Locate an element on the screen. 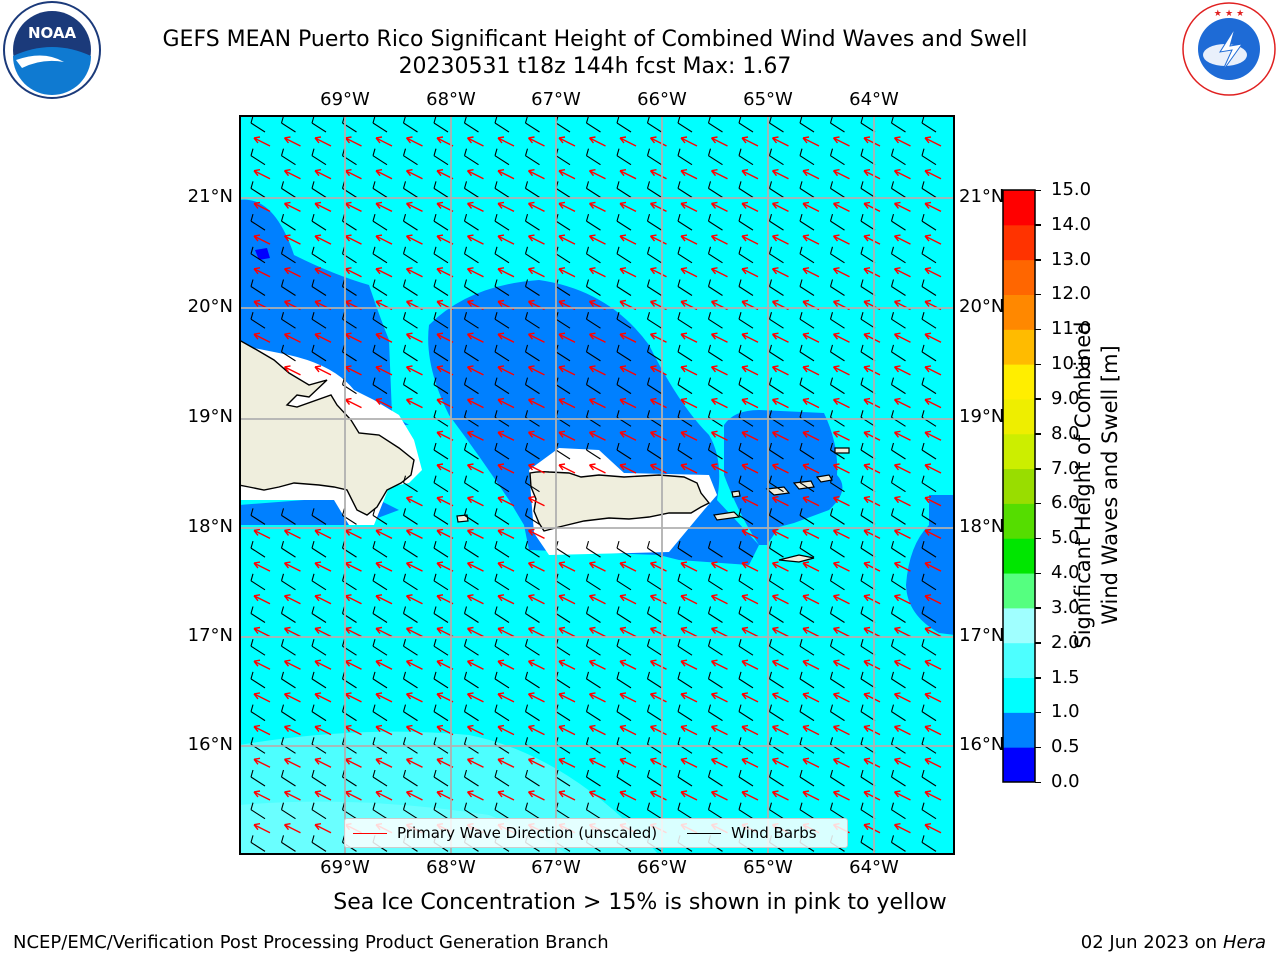 This screenshot has height=960, width=1280. lat-label: 17°N is located at coordinates (210, 635).